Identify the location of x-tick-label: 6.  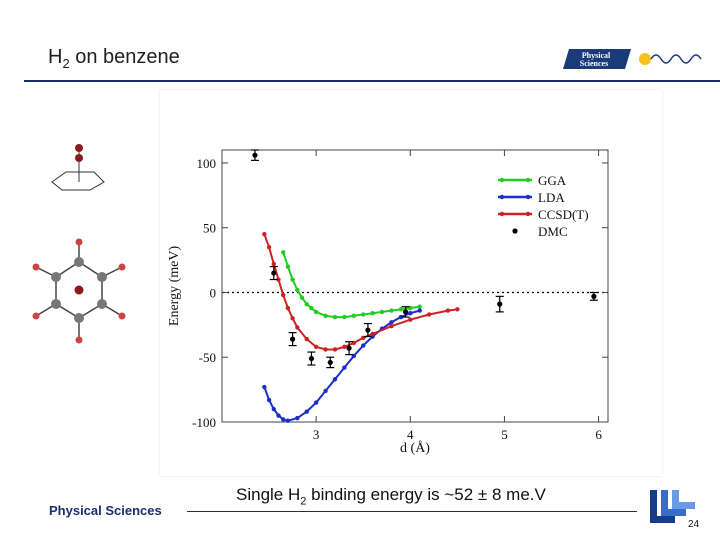
(598, 434).